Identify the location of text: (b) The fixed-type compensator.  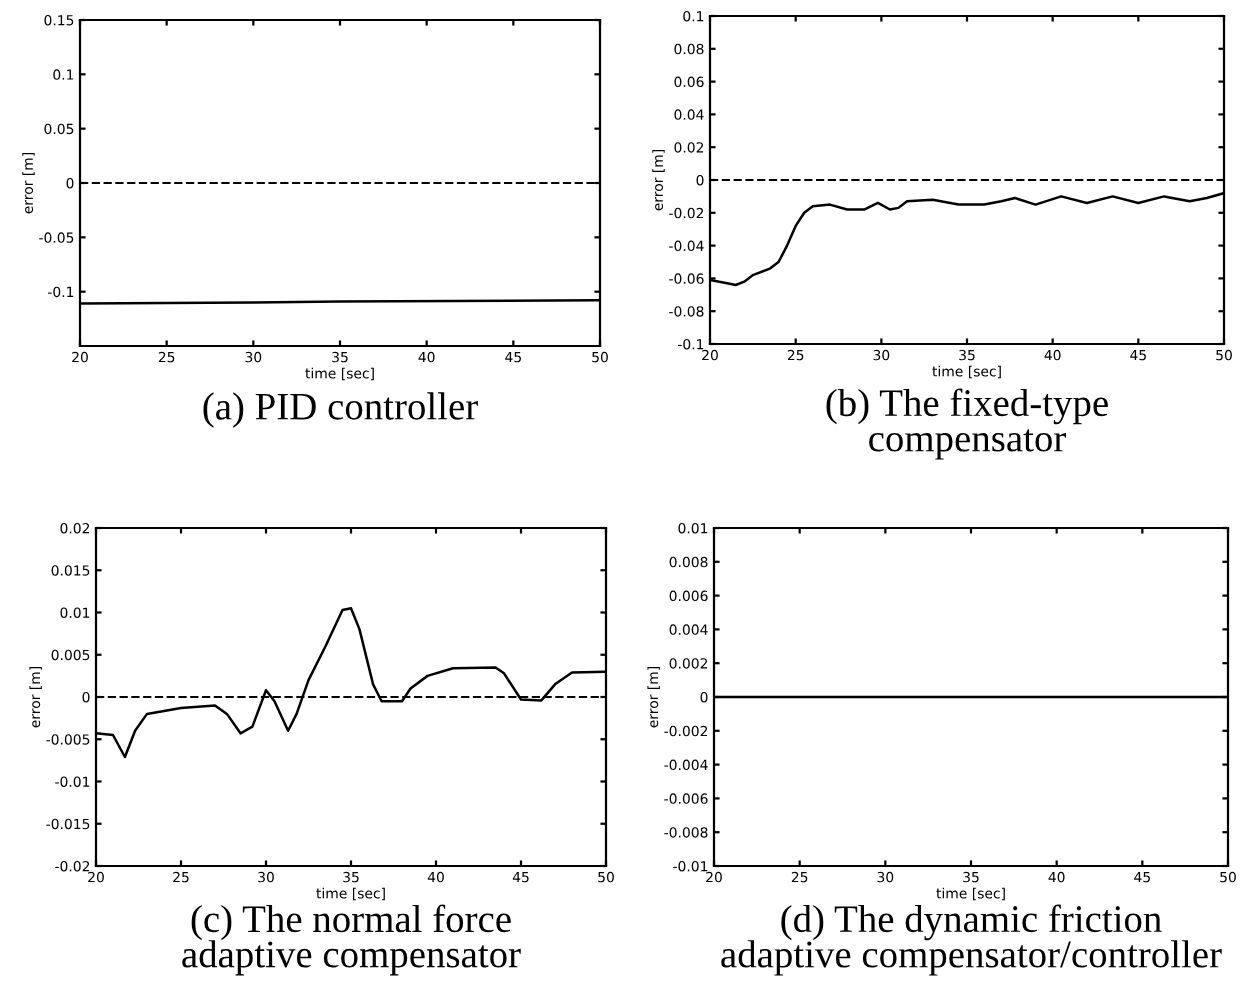
(967, 424).